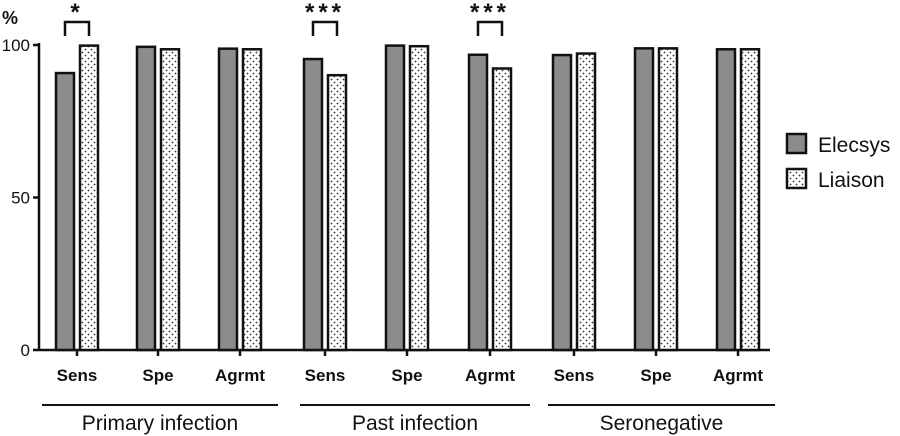 The width and height of the screenshot is (900, 436). Describe the element at coordinates (25, 350) in the screenshot. I see `y-tick-label: 0` at that location.